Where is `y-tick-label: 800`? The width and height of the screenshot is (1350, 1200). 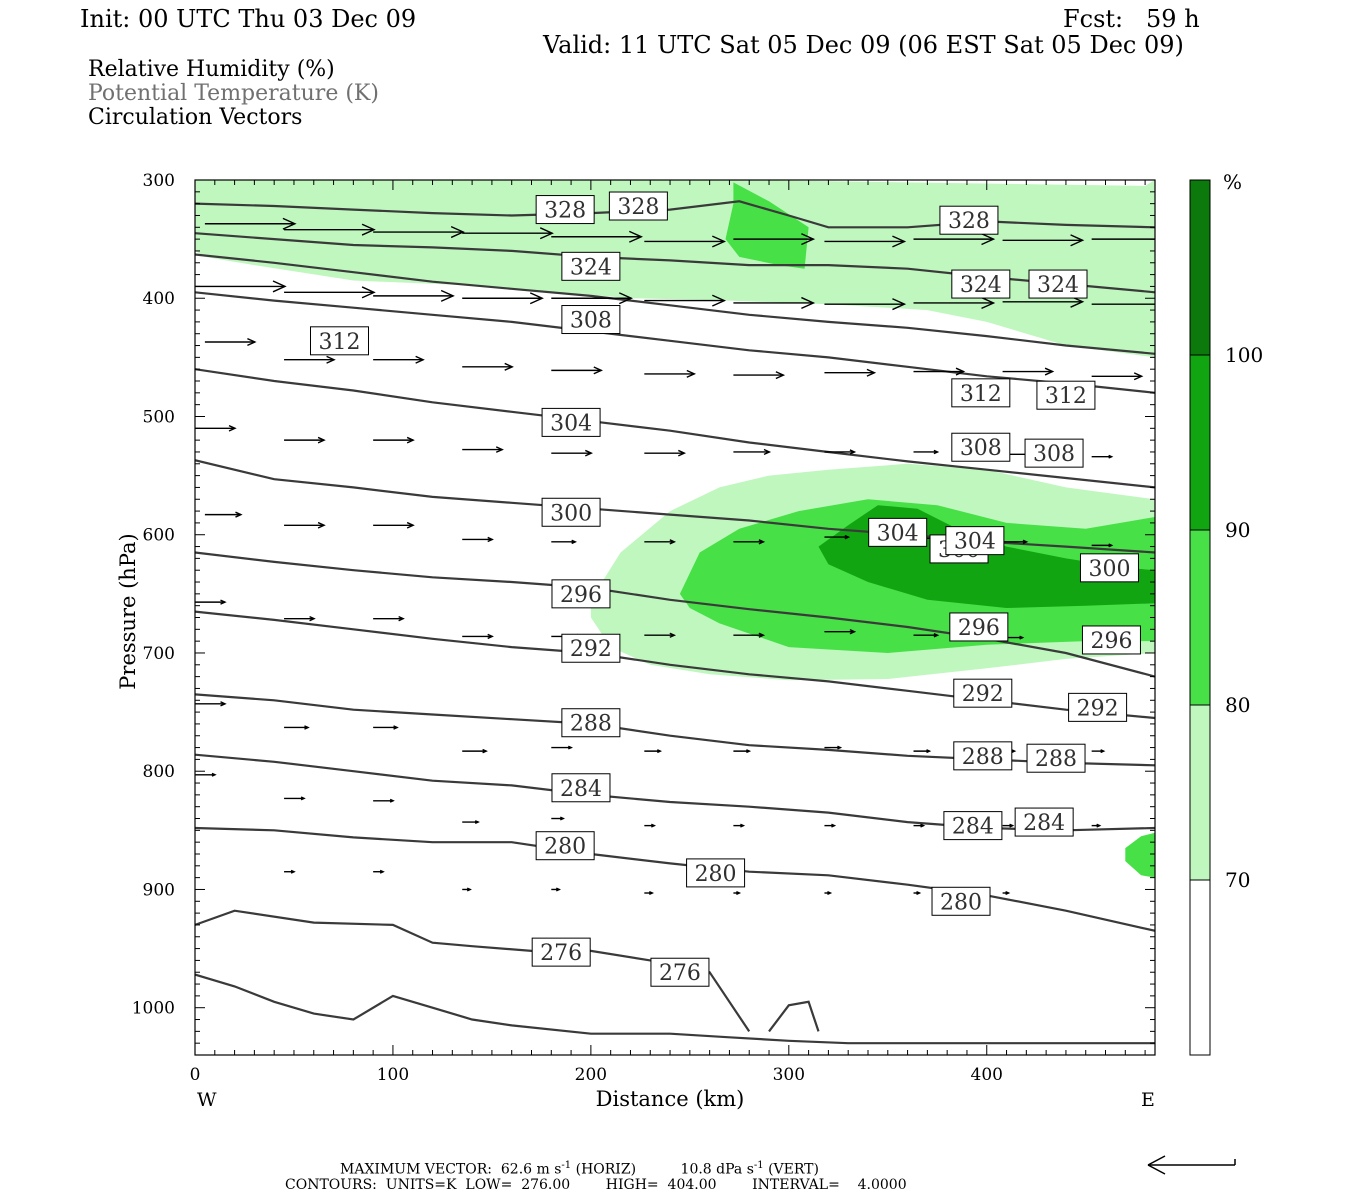 y-tick-label: 800 is located at coordinates (159, 772).